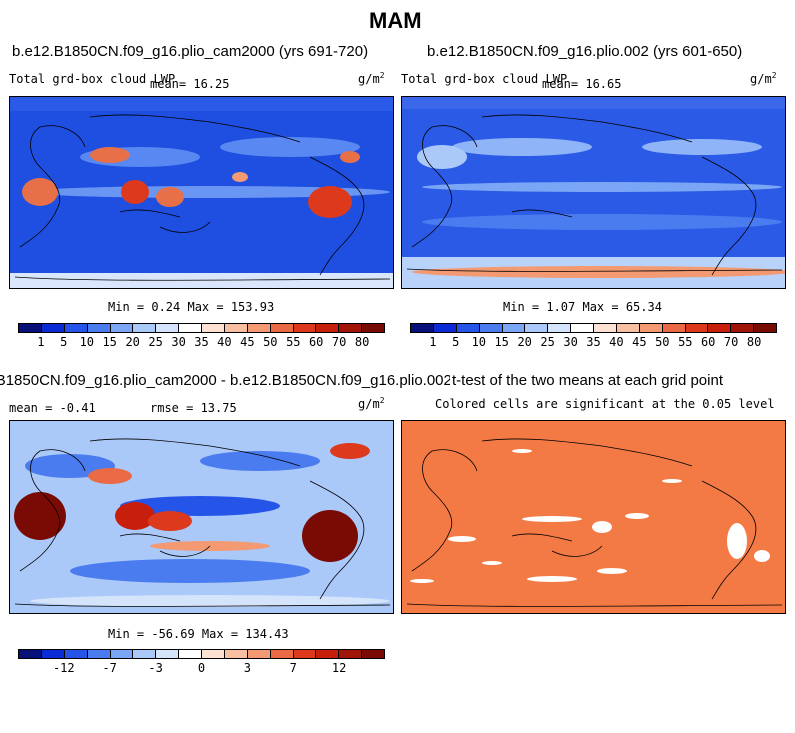  I want to click on colorbar-tick-label: 0, so click(201, 668).